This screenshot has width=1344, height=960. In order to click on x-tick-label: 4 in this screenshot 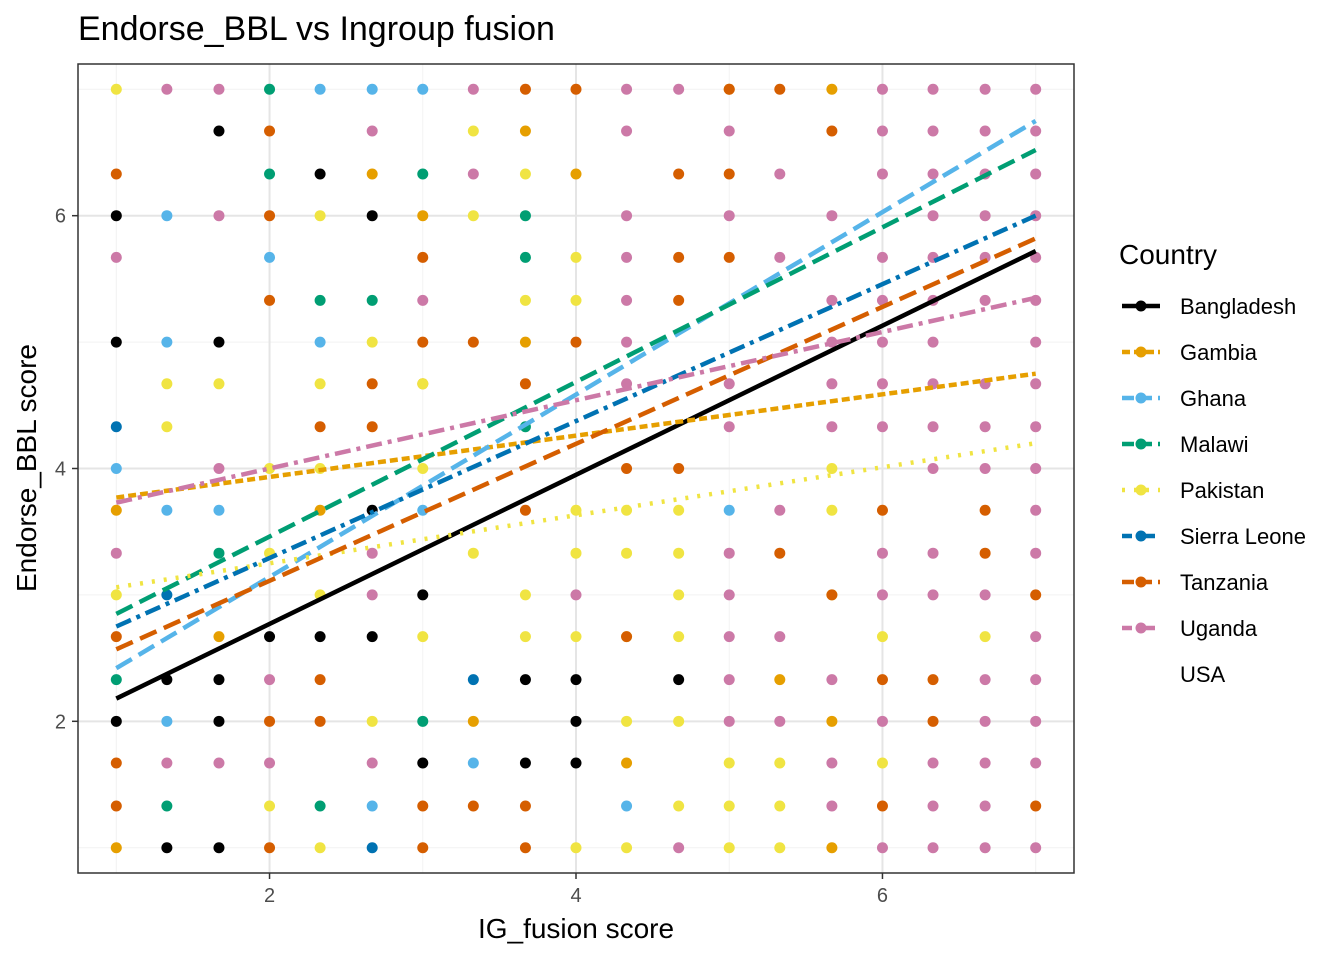, I will do `click(575, 896)`.